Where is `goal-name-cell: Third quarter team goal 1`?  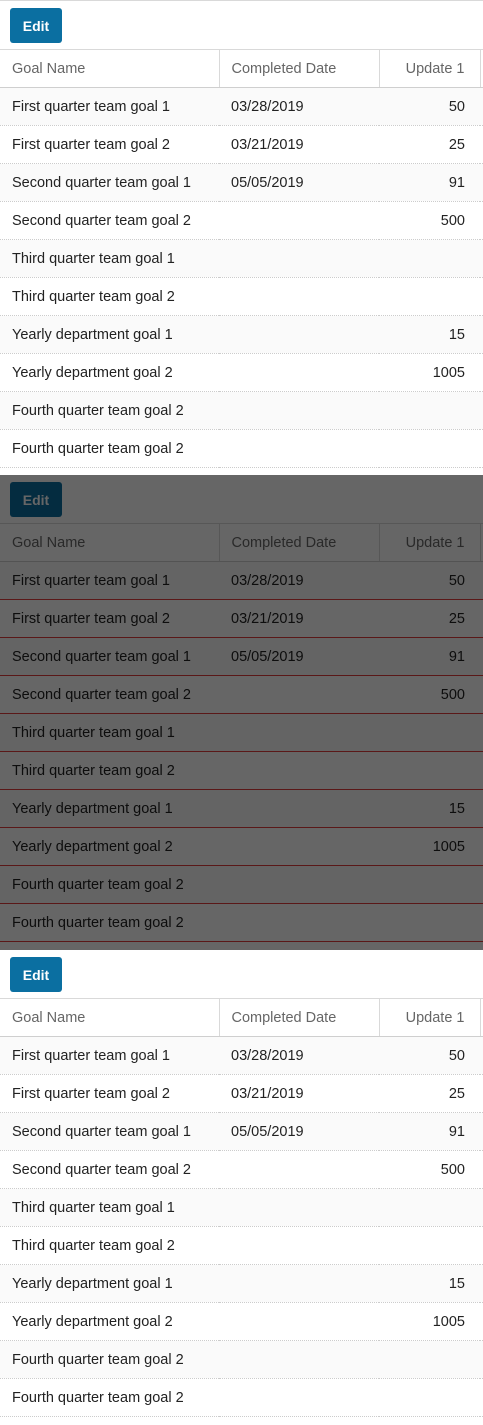 goal-name-cell: Third quarter team goal 1 is located at coordinates (109, 732).